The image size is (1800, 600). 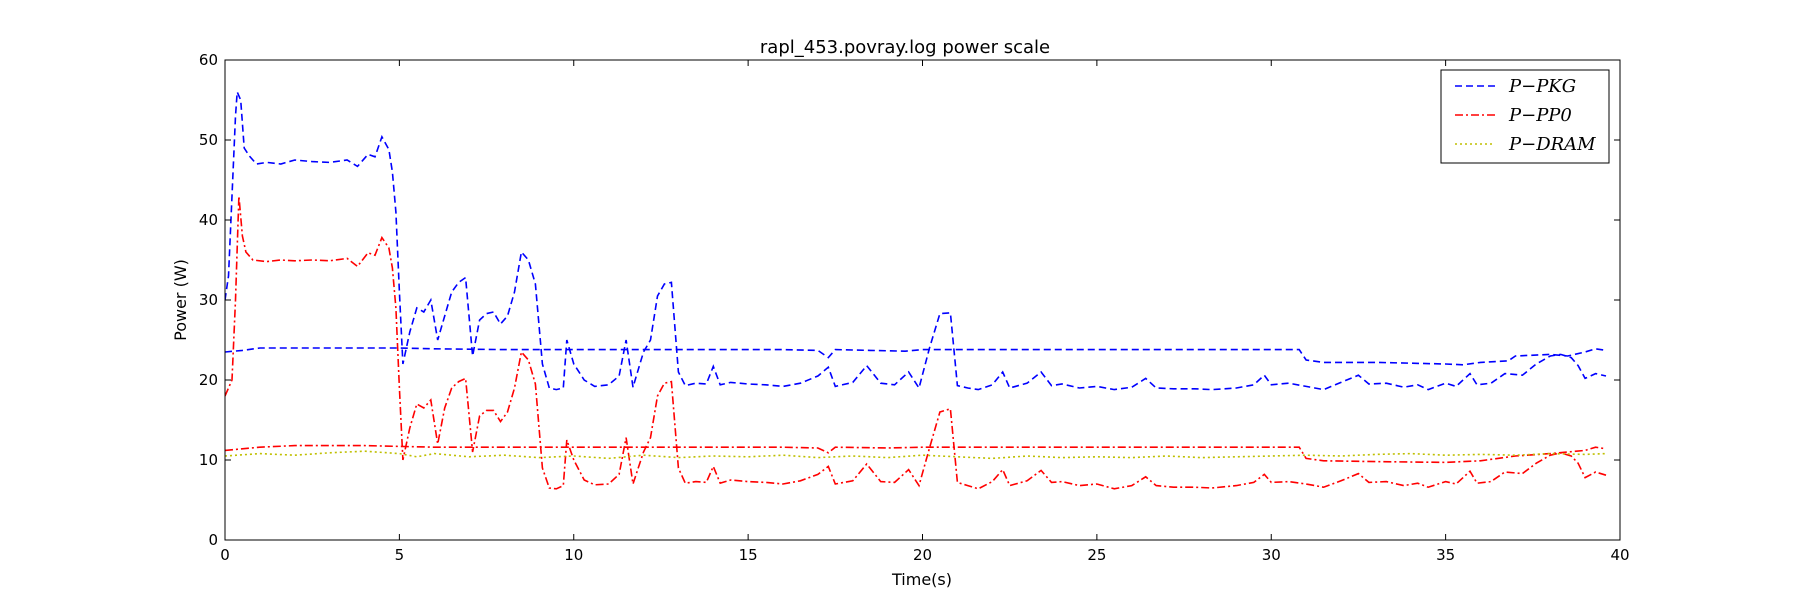 What do you see at coordinates (225, 555) in the screenshot?
I see `x-tick-label: 0` at bounding box center [225, 555].